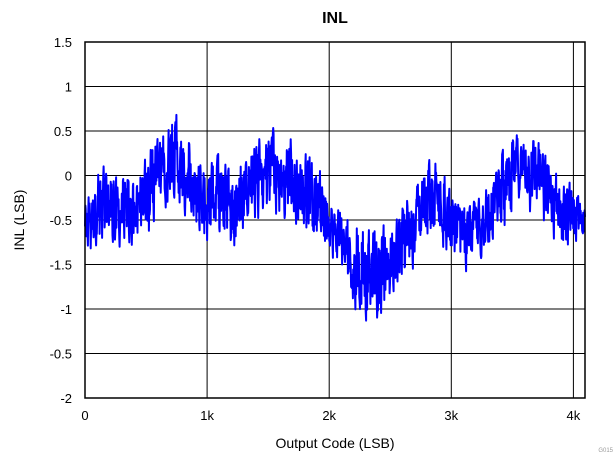  I want to click on y-tick-label: 0, so click(68, 176).